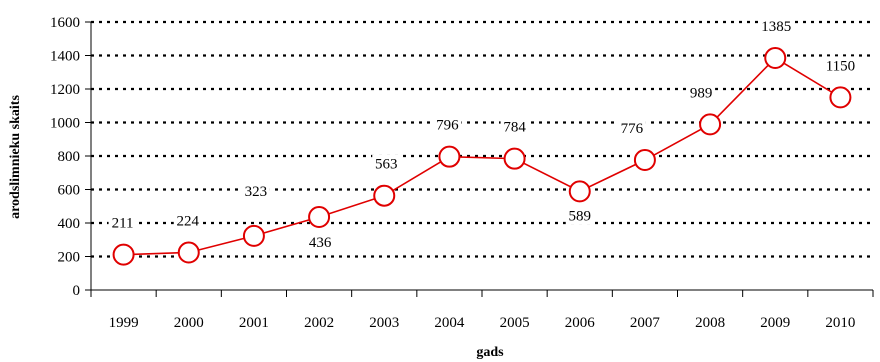 The width and height of the screenshot is (880, 362). I want to click on data-label-2008: 989, so click(701, 93).